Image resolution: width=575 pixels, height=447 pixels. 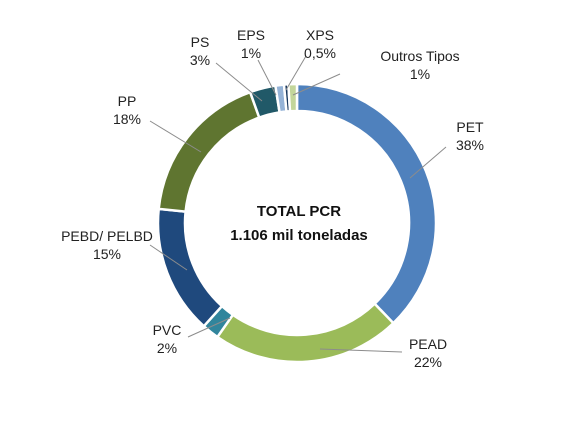 I want to click on slice-pead, so click(x=305, y=332).